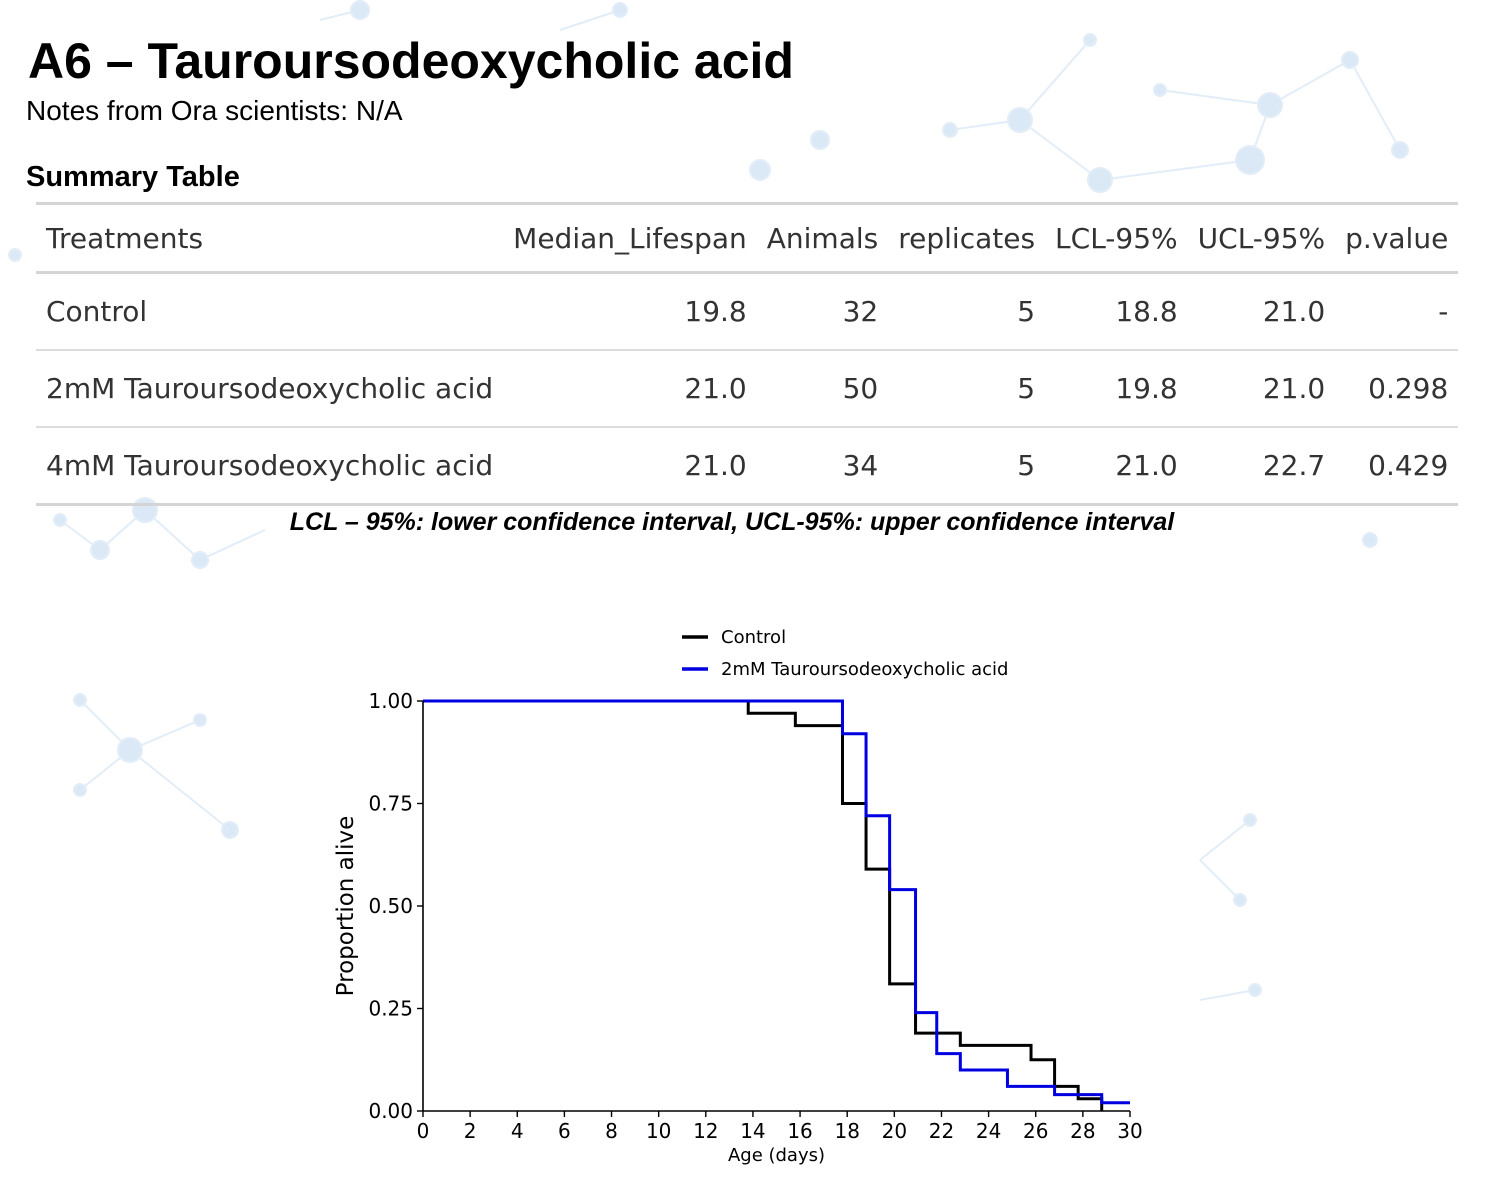 The width and height of the screenshot is (1488, 1186). I want to click on x-tick-label: 18, so click(846, 1131).